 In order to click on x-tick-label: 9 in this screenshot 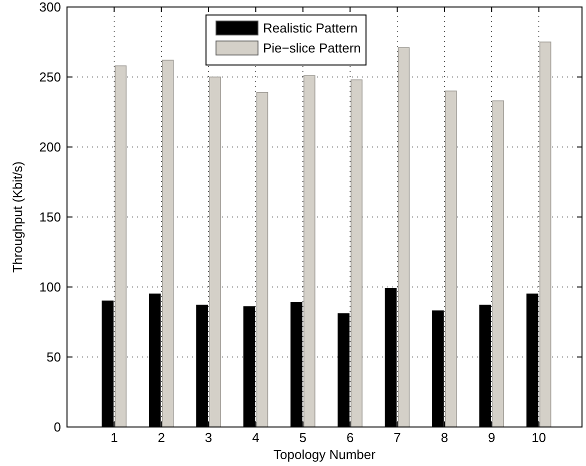, I will do `click(492, 437)`.